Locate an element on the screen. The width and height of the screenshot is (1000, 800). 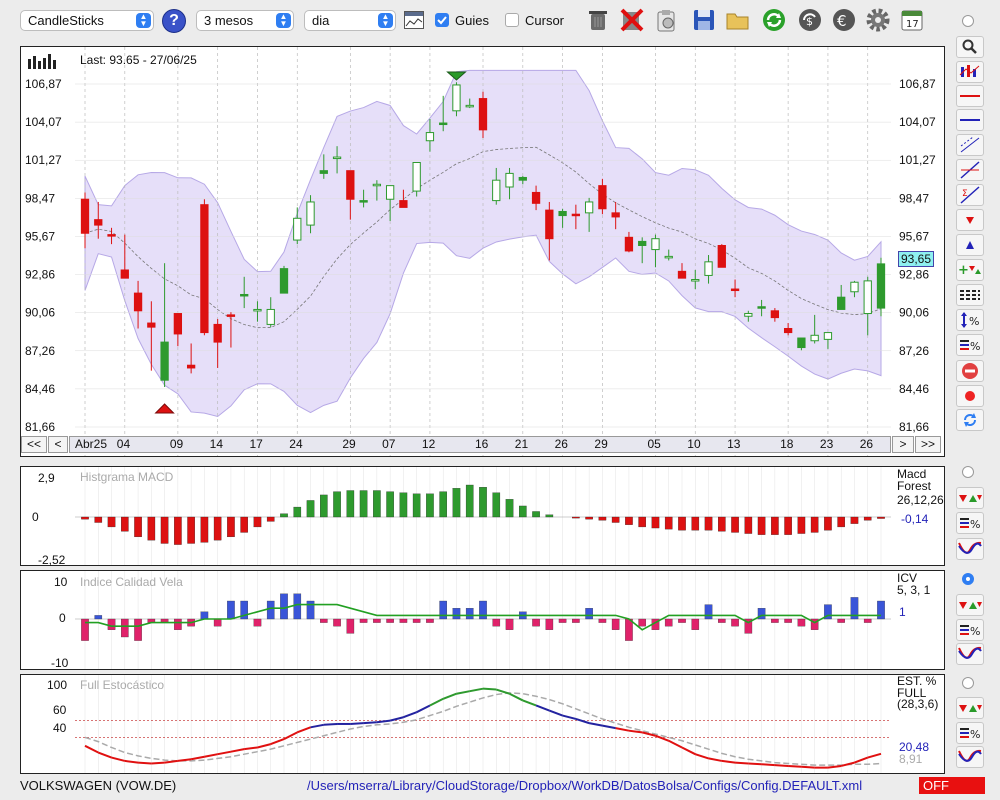
list-lines-icon is located at coordinates (970, 295).